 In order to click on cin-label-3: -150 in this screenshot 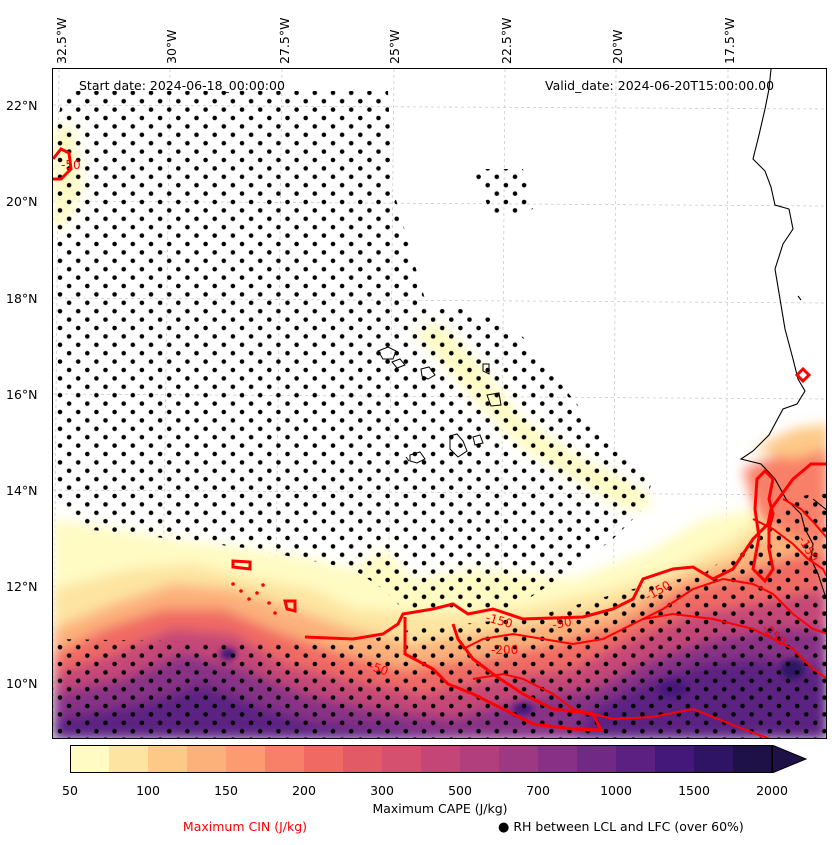, I will do `click(499, 620)`.